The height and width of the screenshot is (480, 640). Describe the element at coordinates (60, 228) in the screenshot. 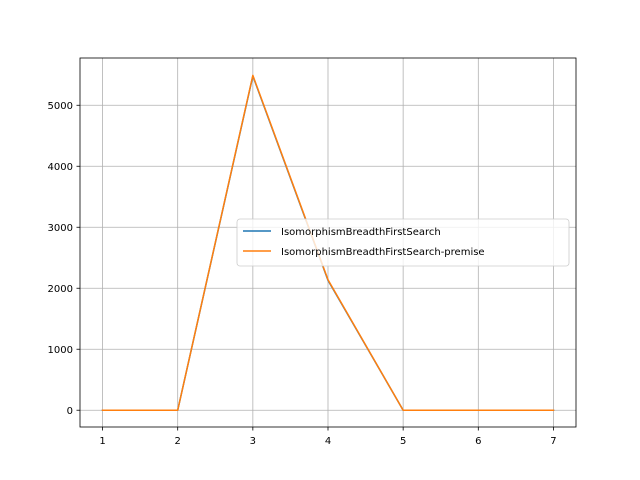

I see `y-tick-label: 3000` at that location.